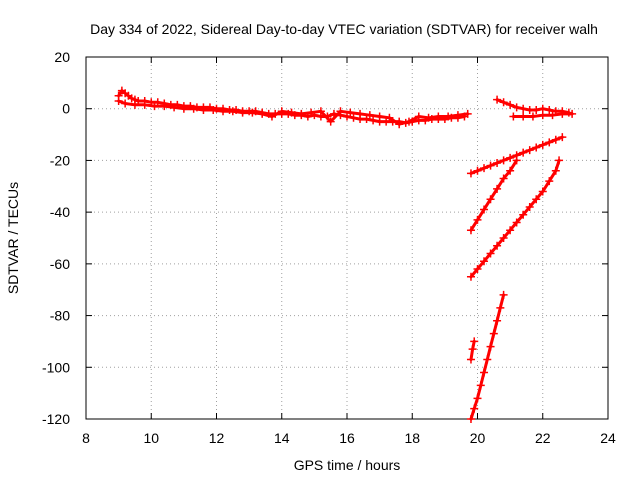 Image resolution: width=640 pixels, height=480 pixels. What do you see at coordinates (478, 438) in the screenshot?
I see `x-tick-label: 20` at bounding box center [478, 438].